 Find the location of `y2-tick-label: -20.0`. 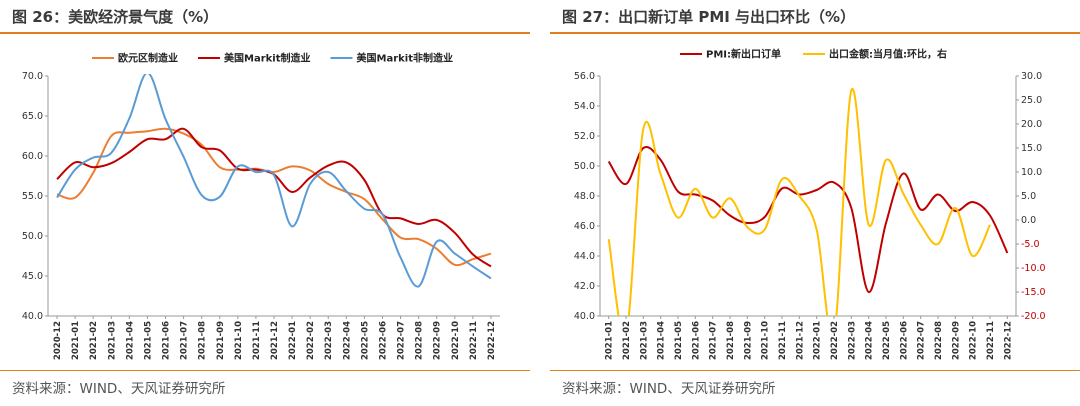

y2-tick-label: -20.0 is located at coordinates (1033, 316).